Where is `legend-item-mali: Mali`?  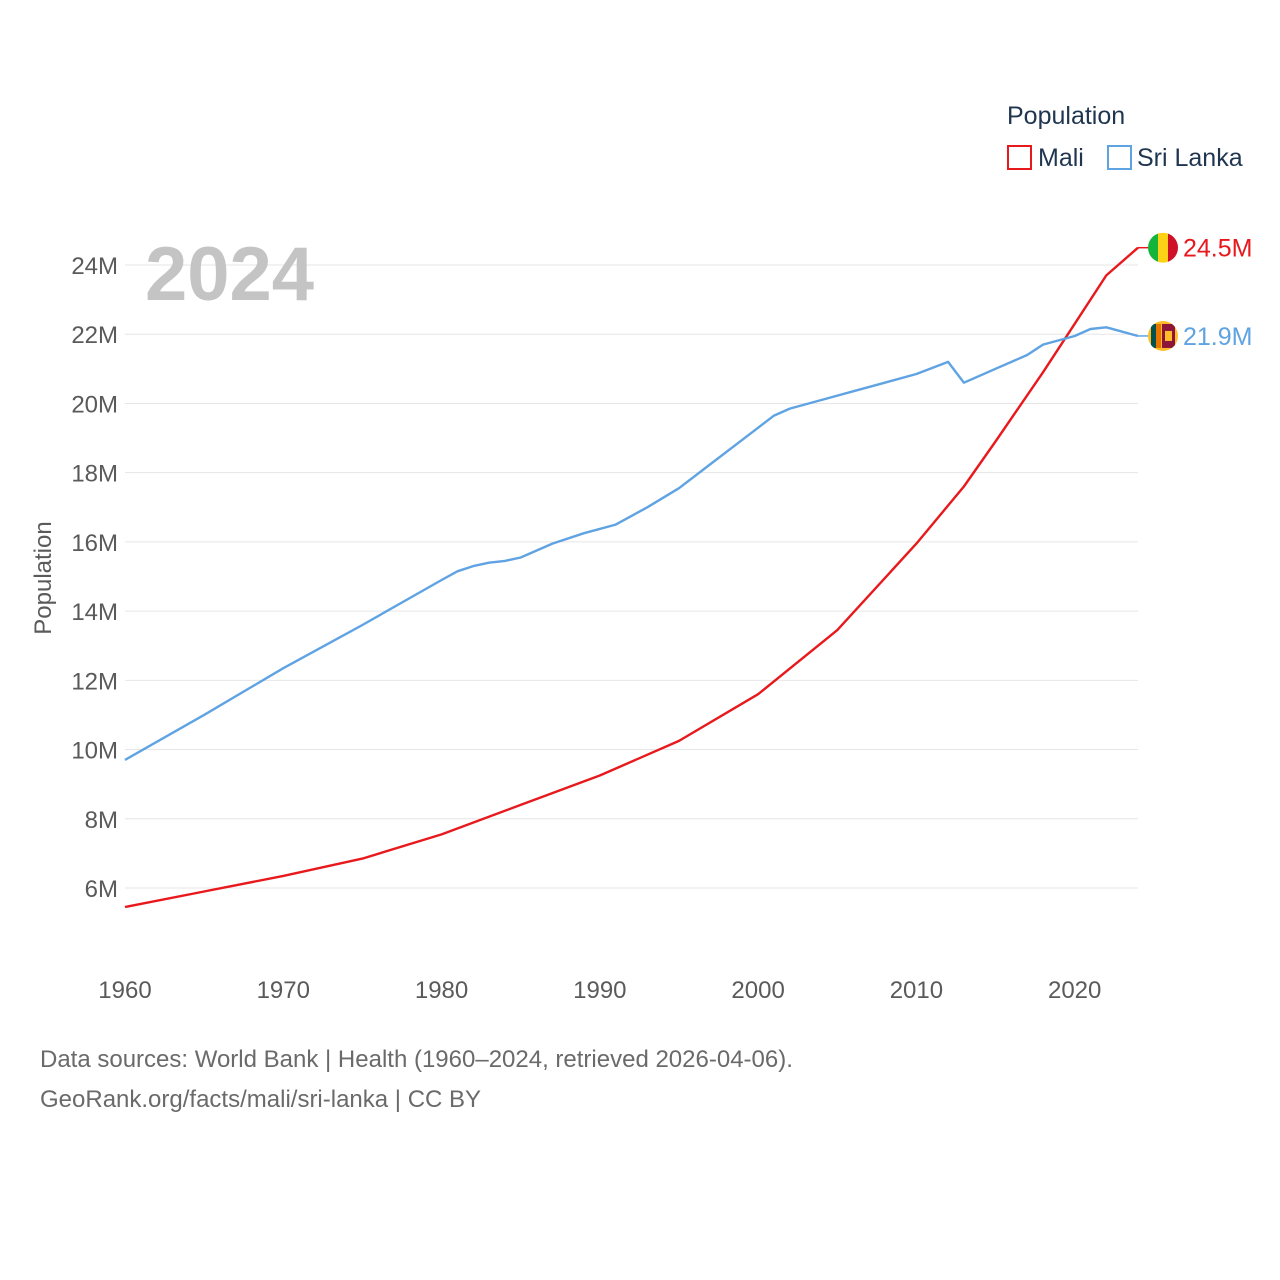 legend-item-mali: Mali is located at coordinates (1045, 158).